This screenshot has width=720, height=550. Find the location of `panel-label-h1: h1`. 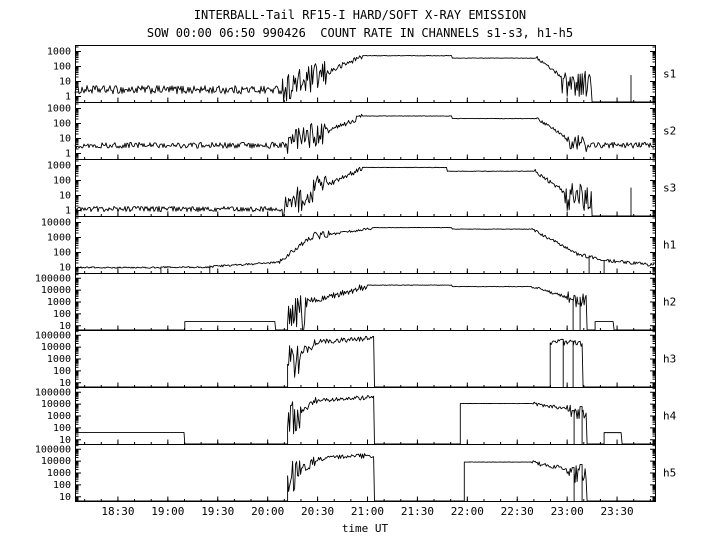

panel-label-h1: h1 is located at coordinates (669, 245).